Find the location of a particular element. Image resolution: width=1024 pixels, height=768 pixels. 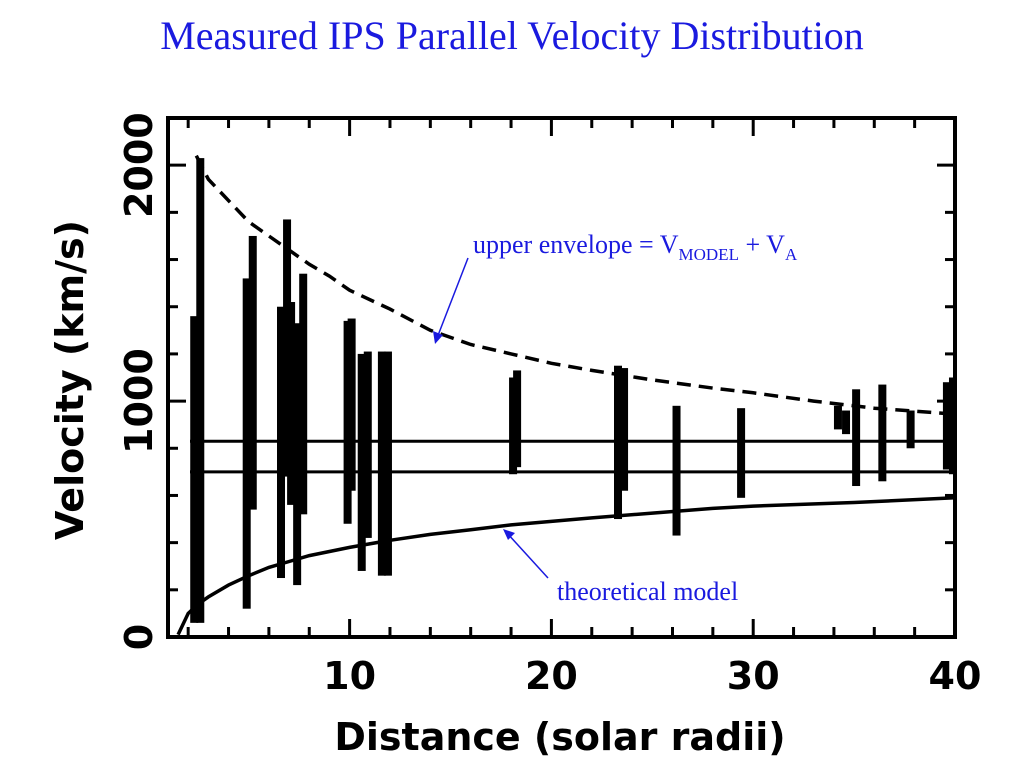

upper-envelope-label: upper envelope = VMODEL + VA is located at coordinates (635, 247).